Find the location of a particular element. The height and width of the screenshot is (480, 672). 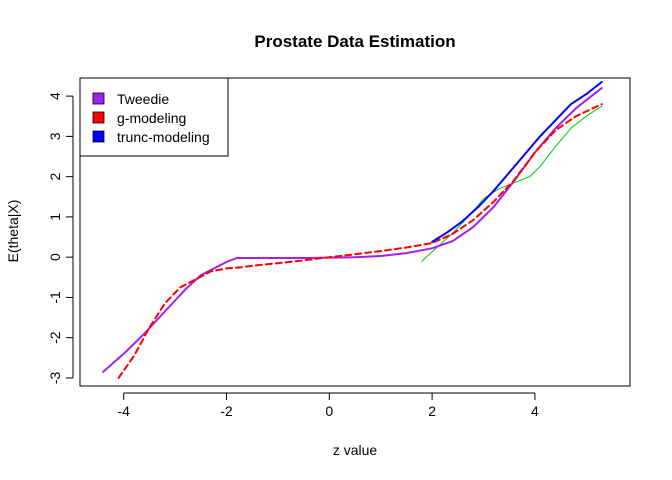

x-tick-label: 0 is located at coordinates (329, 411).